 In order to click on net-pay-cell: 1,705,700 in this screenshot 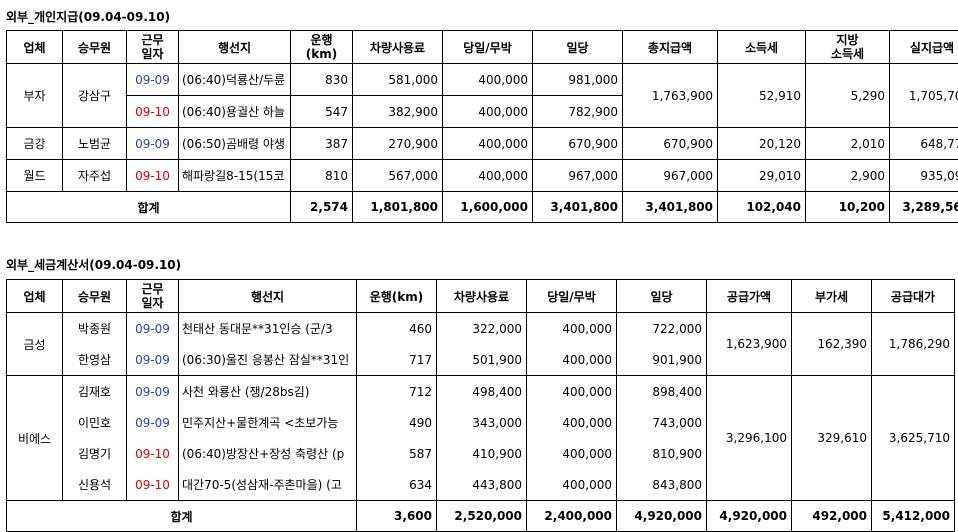, I will do `click(924, 96)`.